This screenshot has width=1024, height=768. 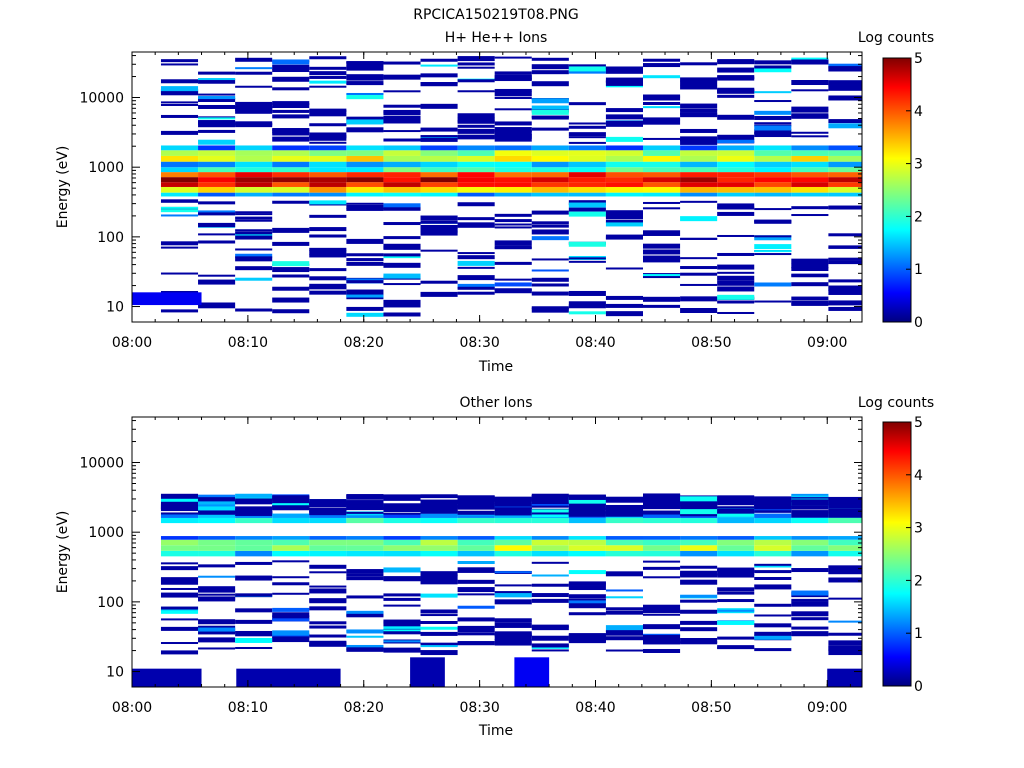 I want to click on x-tick-label: 08:00, so click(x=132, y=343).